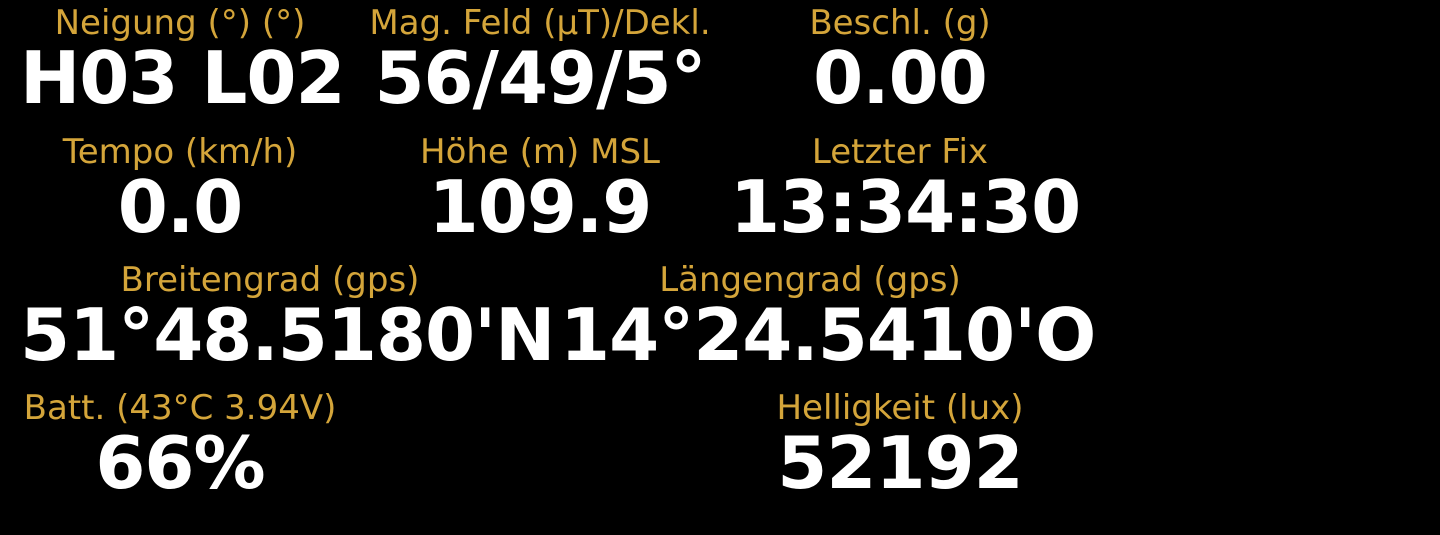 Image resolution: width=1440 pixels, height=535 pixels. I want to click on beschleunigung-label: Beschl. (g), so click(900, 23).